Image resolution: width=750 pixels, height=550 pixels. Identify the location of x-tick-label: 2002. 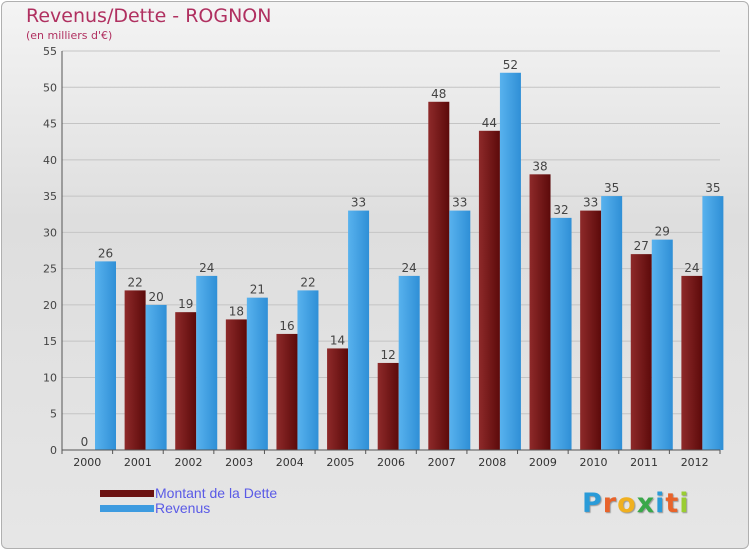
(189, 462).